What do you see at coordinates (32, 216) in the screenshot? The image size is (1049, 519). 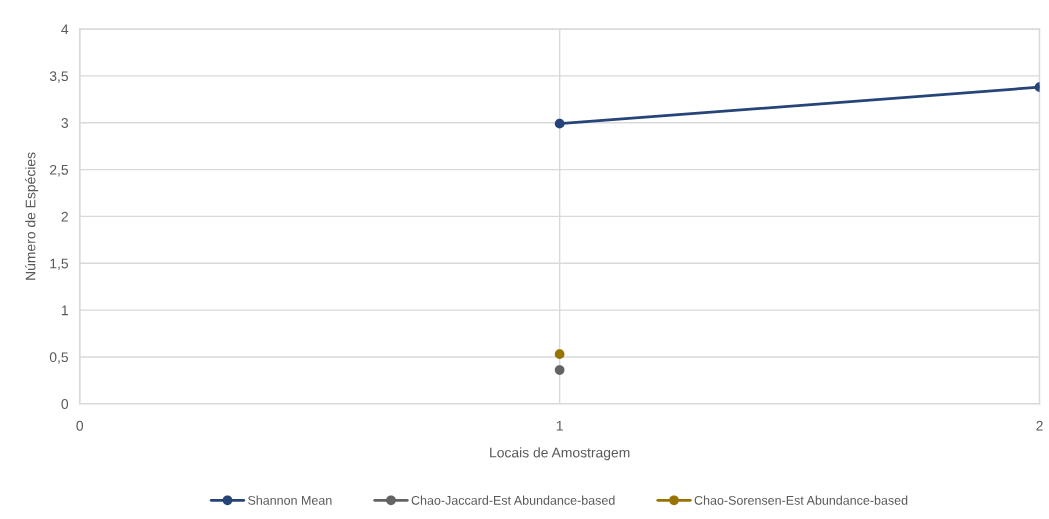 I see `y-axis-title: Número de Espécies` at bounding box center [32, 216].